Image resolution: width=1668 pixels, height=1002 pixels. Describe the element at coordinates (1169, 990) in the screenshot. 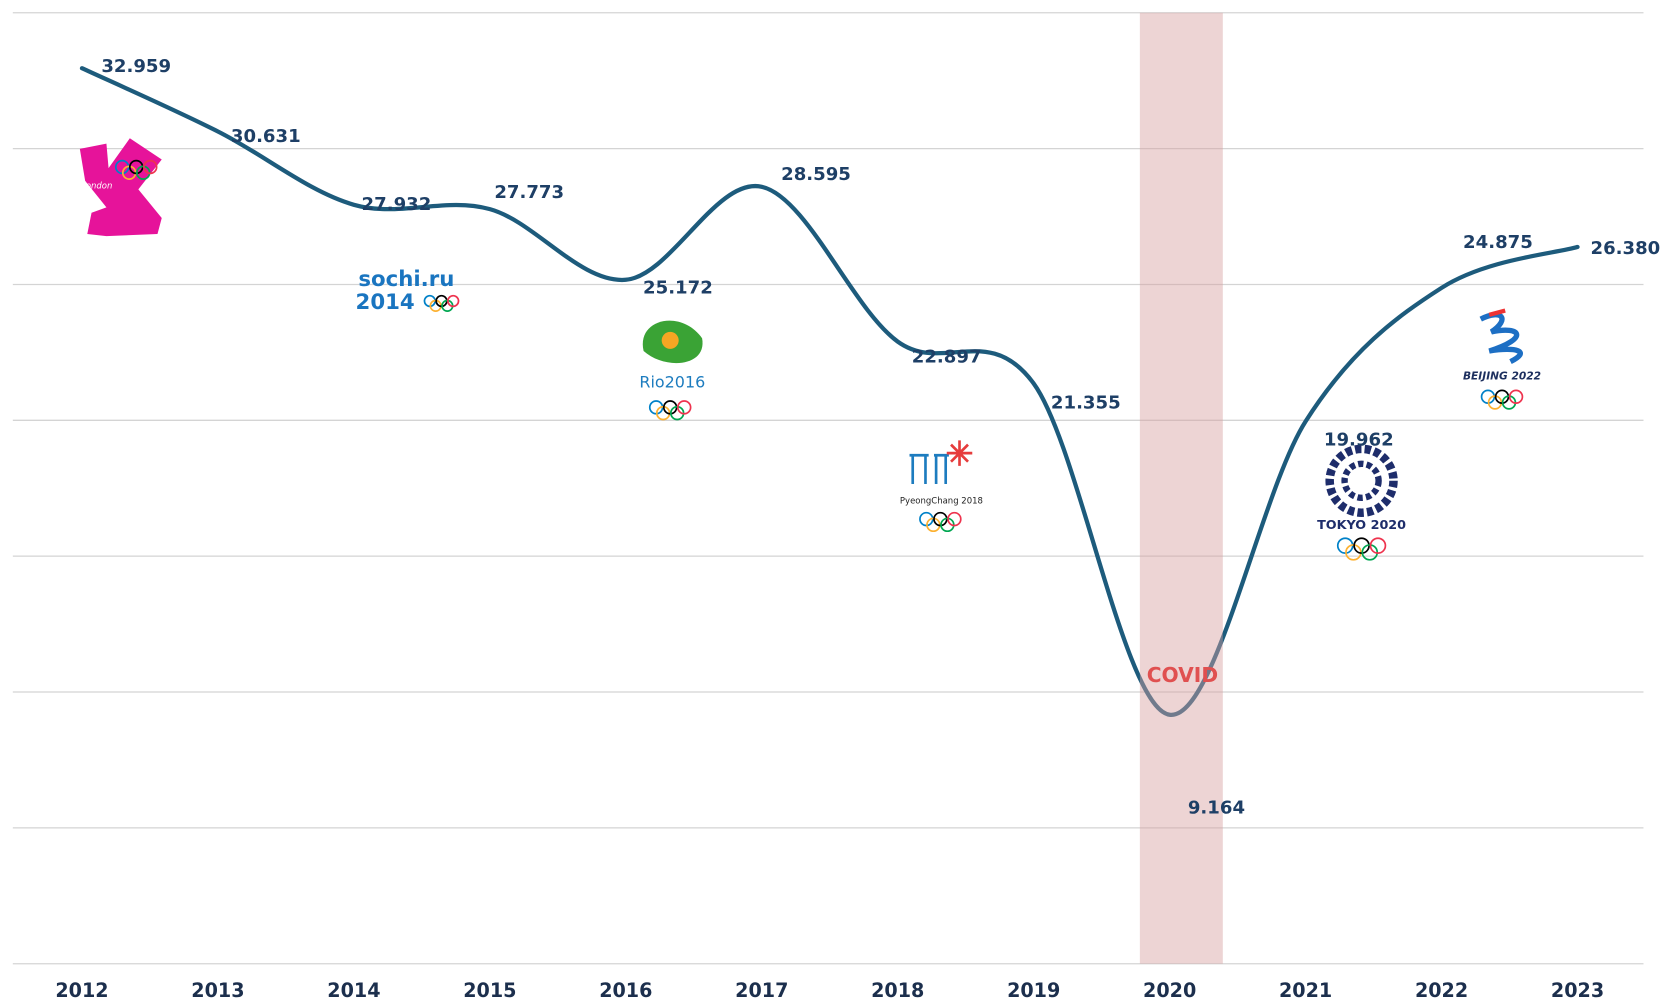

I see `x-tick-label: 2020` at that location.